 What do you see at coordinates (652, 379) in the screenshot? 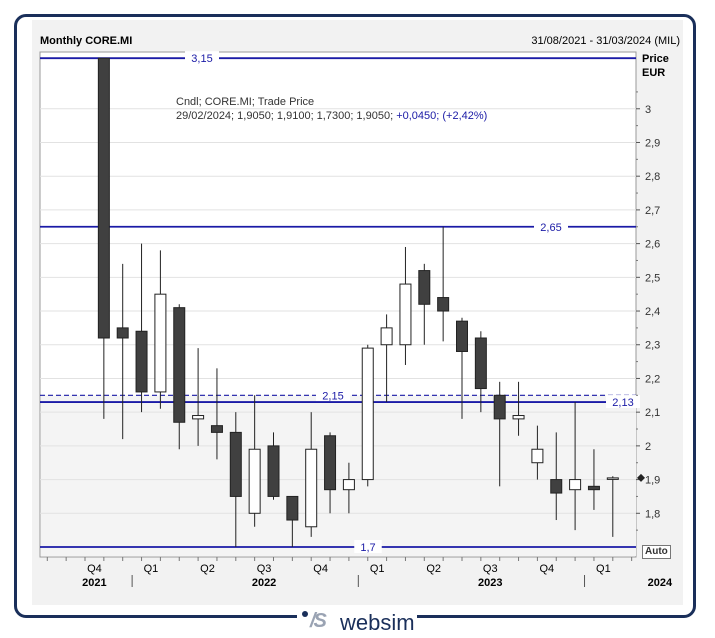
I see `y-tick-label: 2,2` at bounding box center [652, 379].